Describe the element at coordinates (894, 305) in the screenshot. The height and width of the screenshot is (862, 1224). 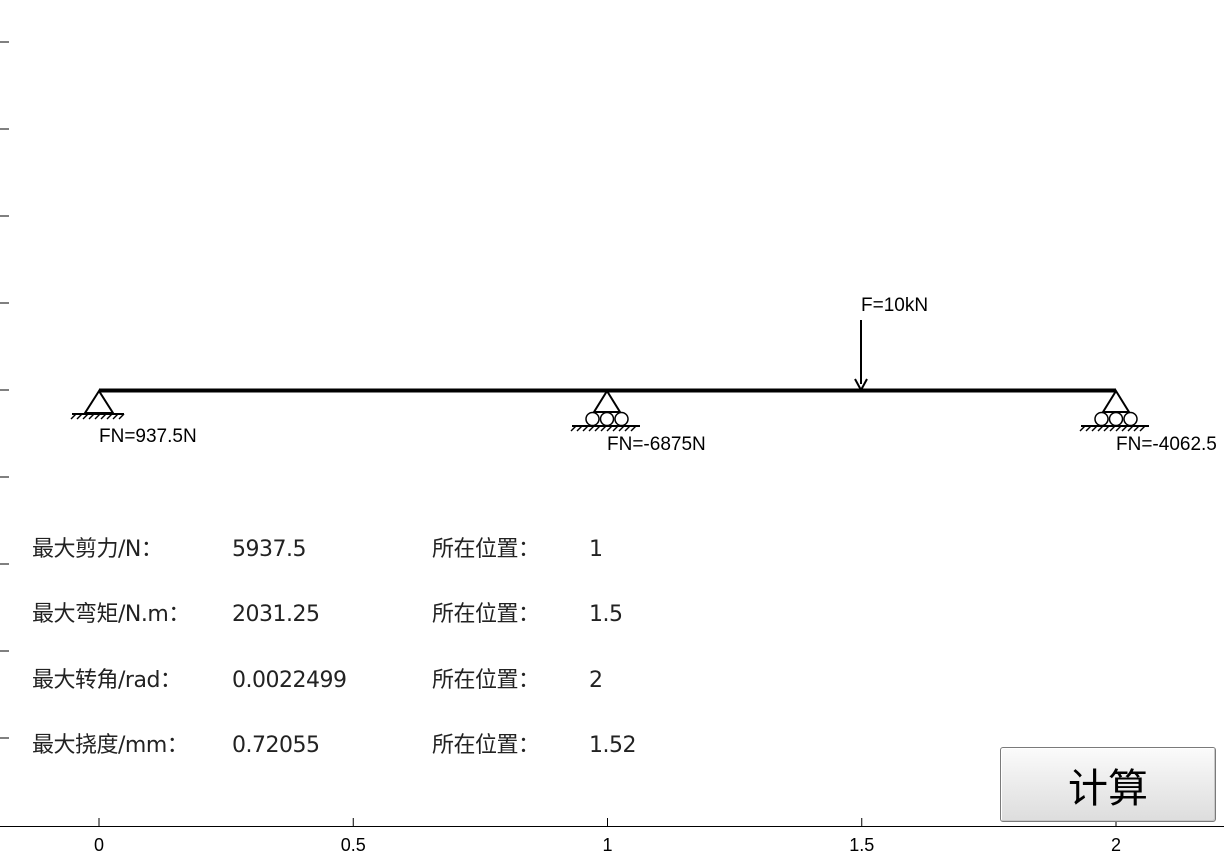
I see `load-label: F=10kN` at that location.